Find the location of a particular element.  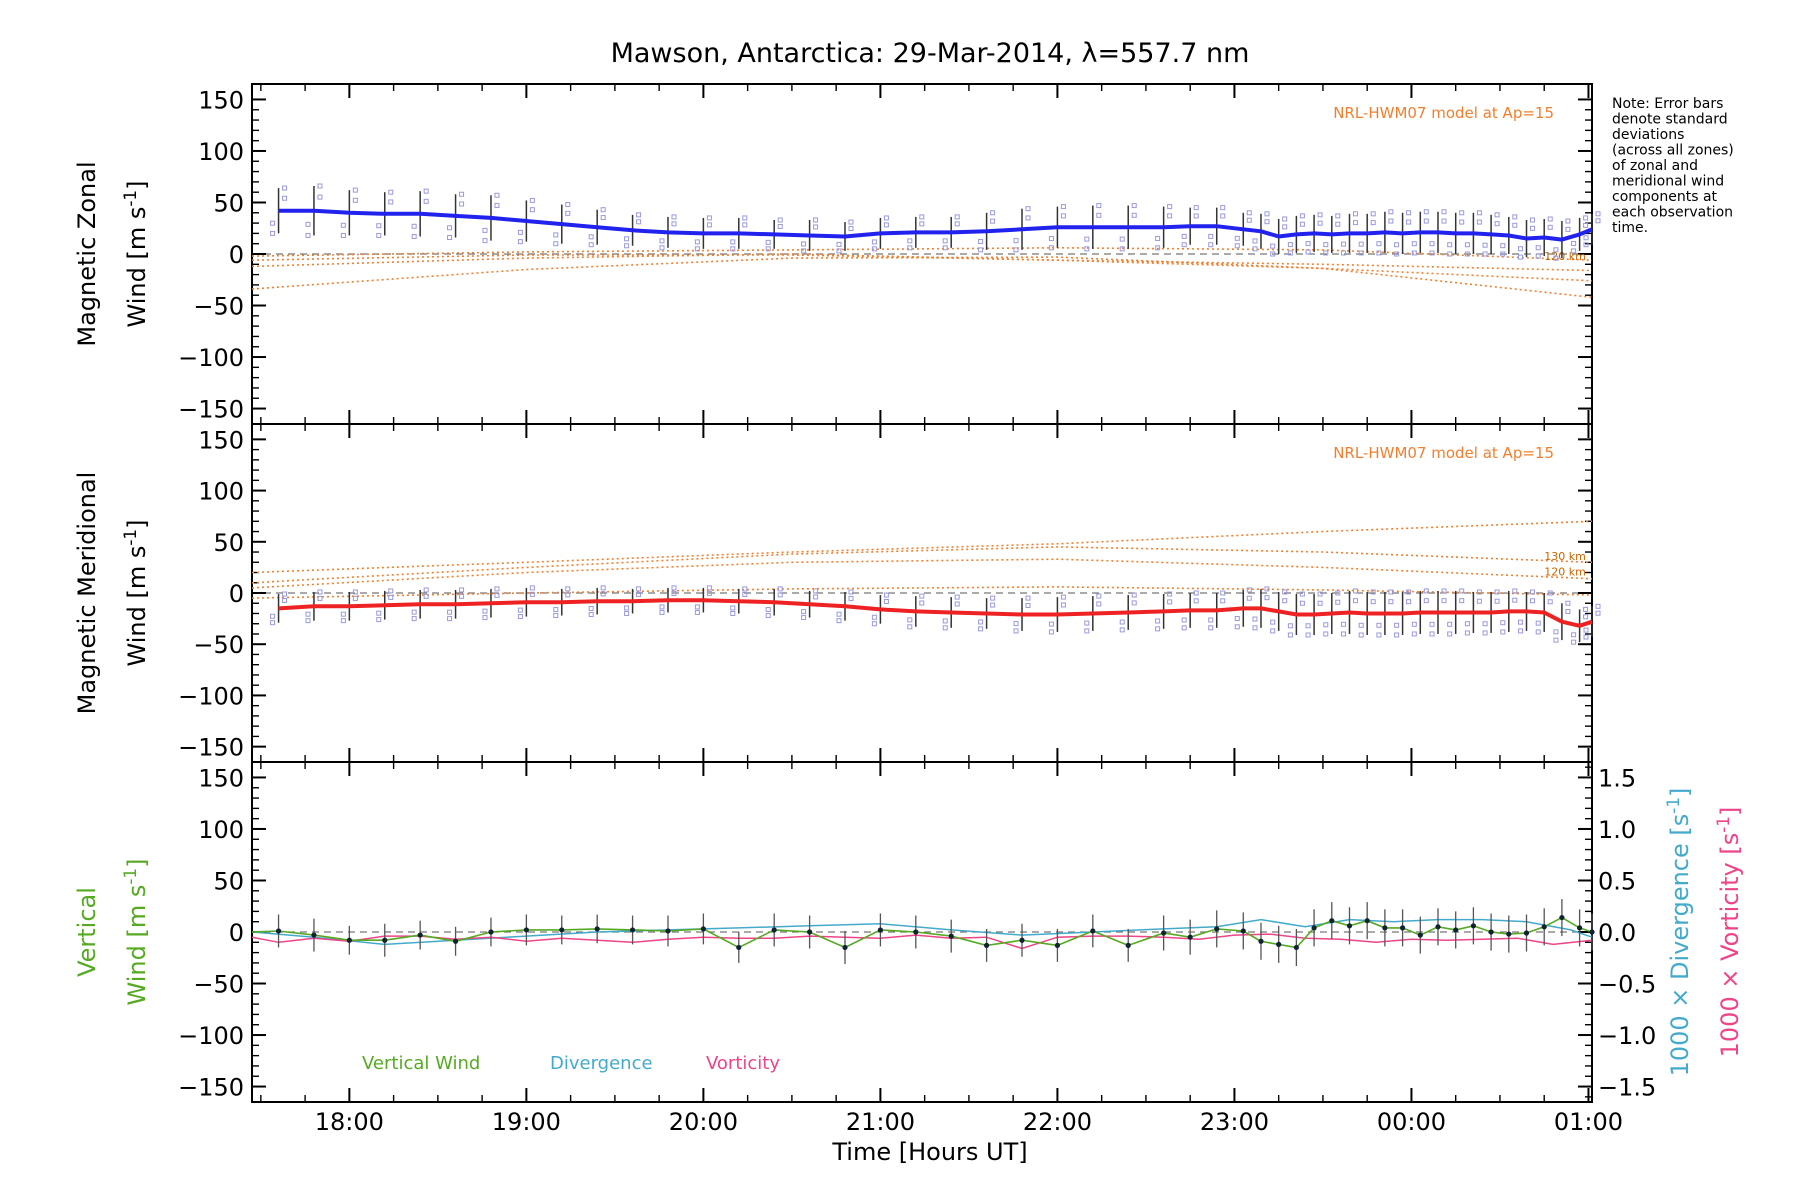

y-tick-label: 50 is located at coordinates (228, 543).